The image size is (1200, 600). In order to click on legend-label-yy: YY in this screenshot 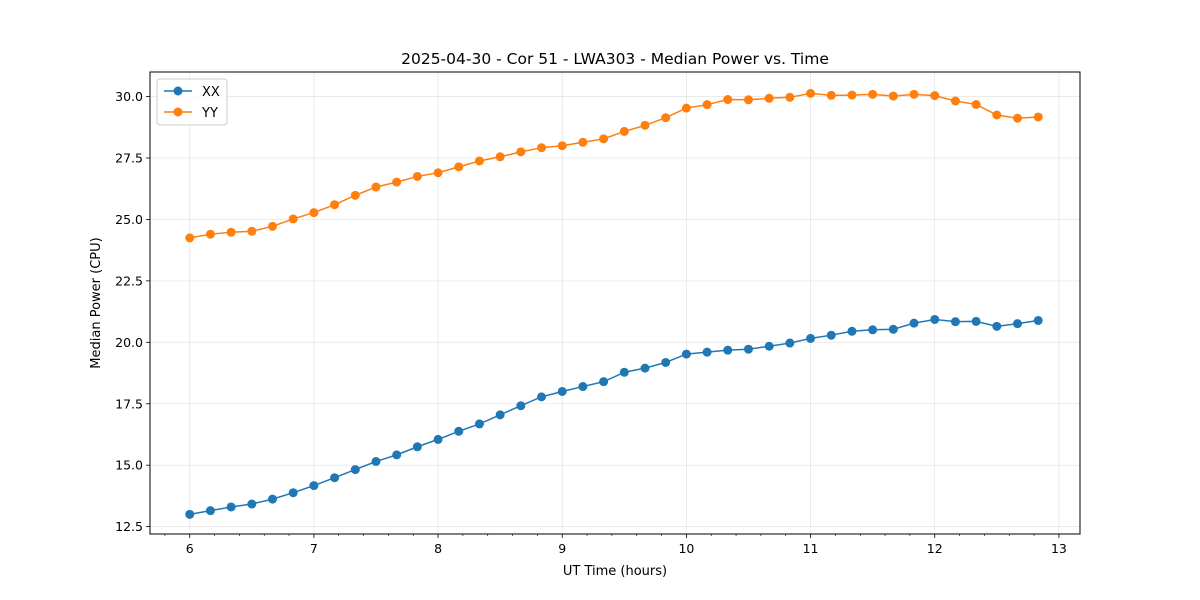, I will do `click(209, 113)`.